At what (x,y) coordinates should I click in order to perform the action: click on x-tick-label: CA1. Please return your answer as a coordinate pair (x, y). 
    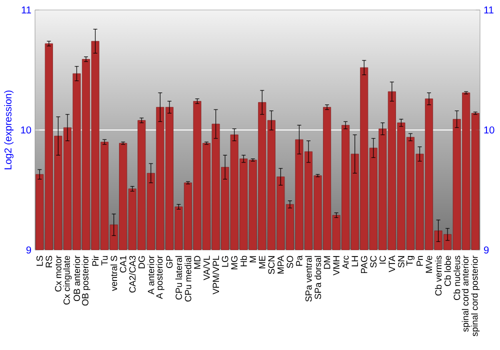
    Looking at the image, I should click on (123, 264).